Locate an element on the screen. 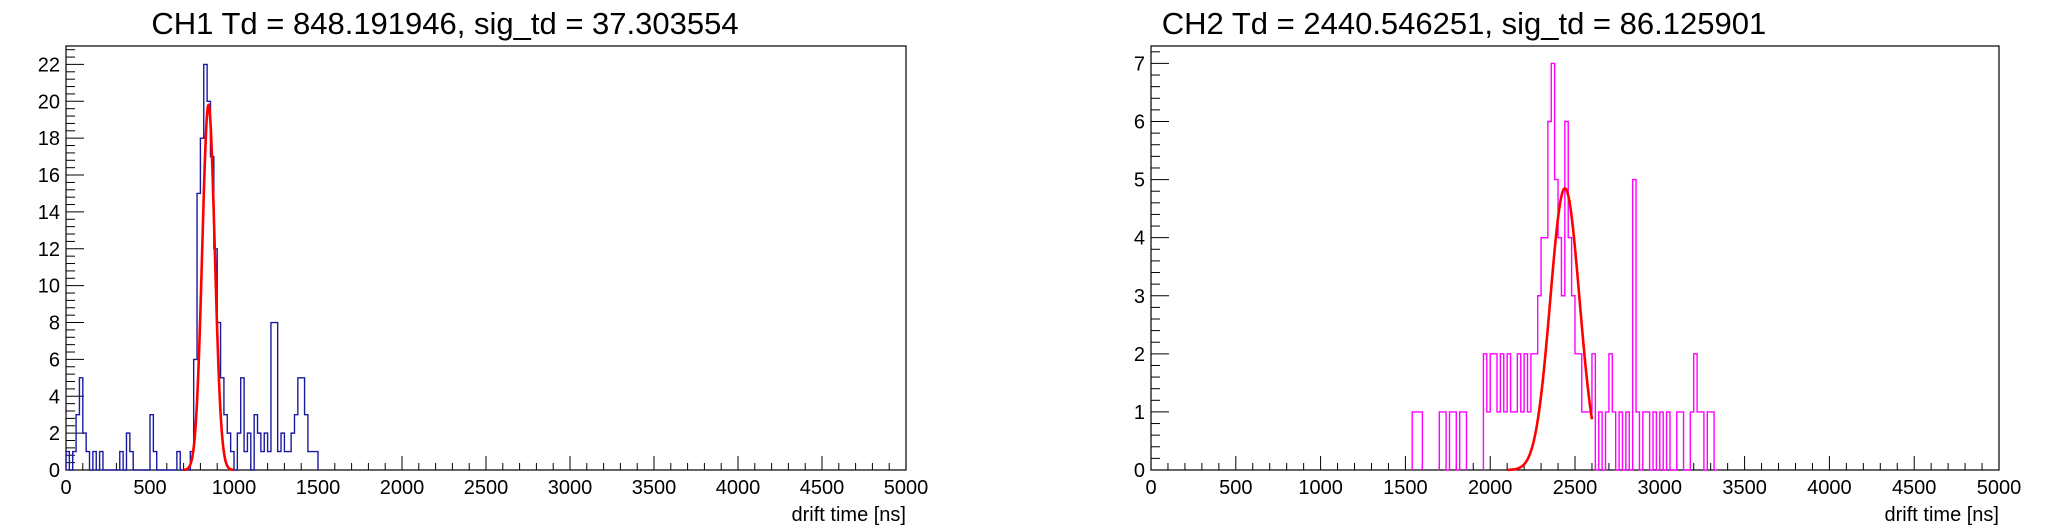  y-tick-label: 6 is located at coordinates (54, 360).